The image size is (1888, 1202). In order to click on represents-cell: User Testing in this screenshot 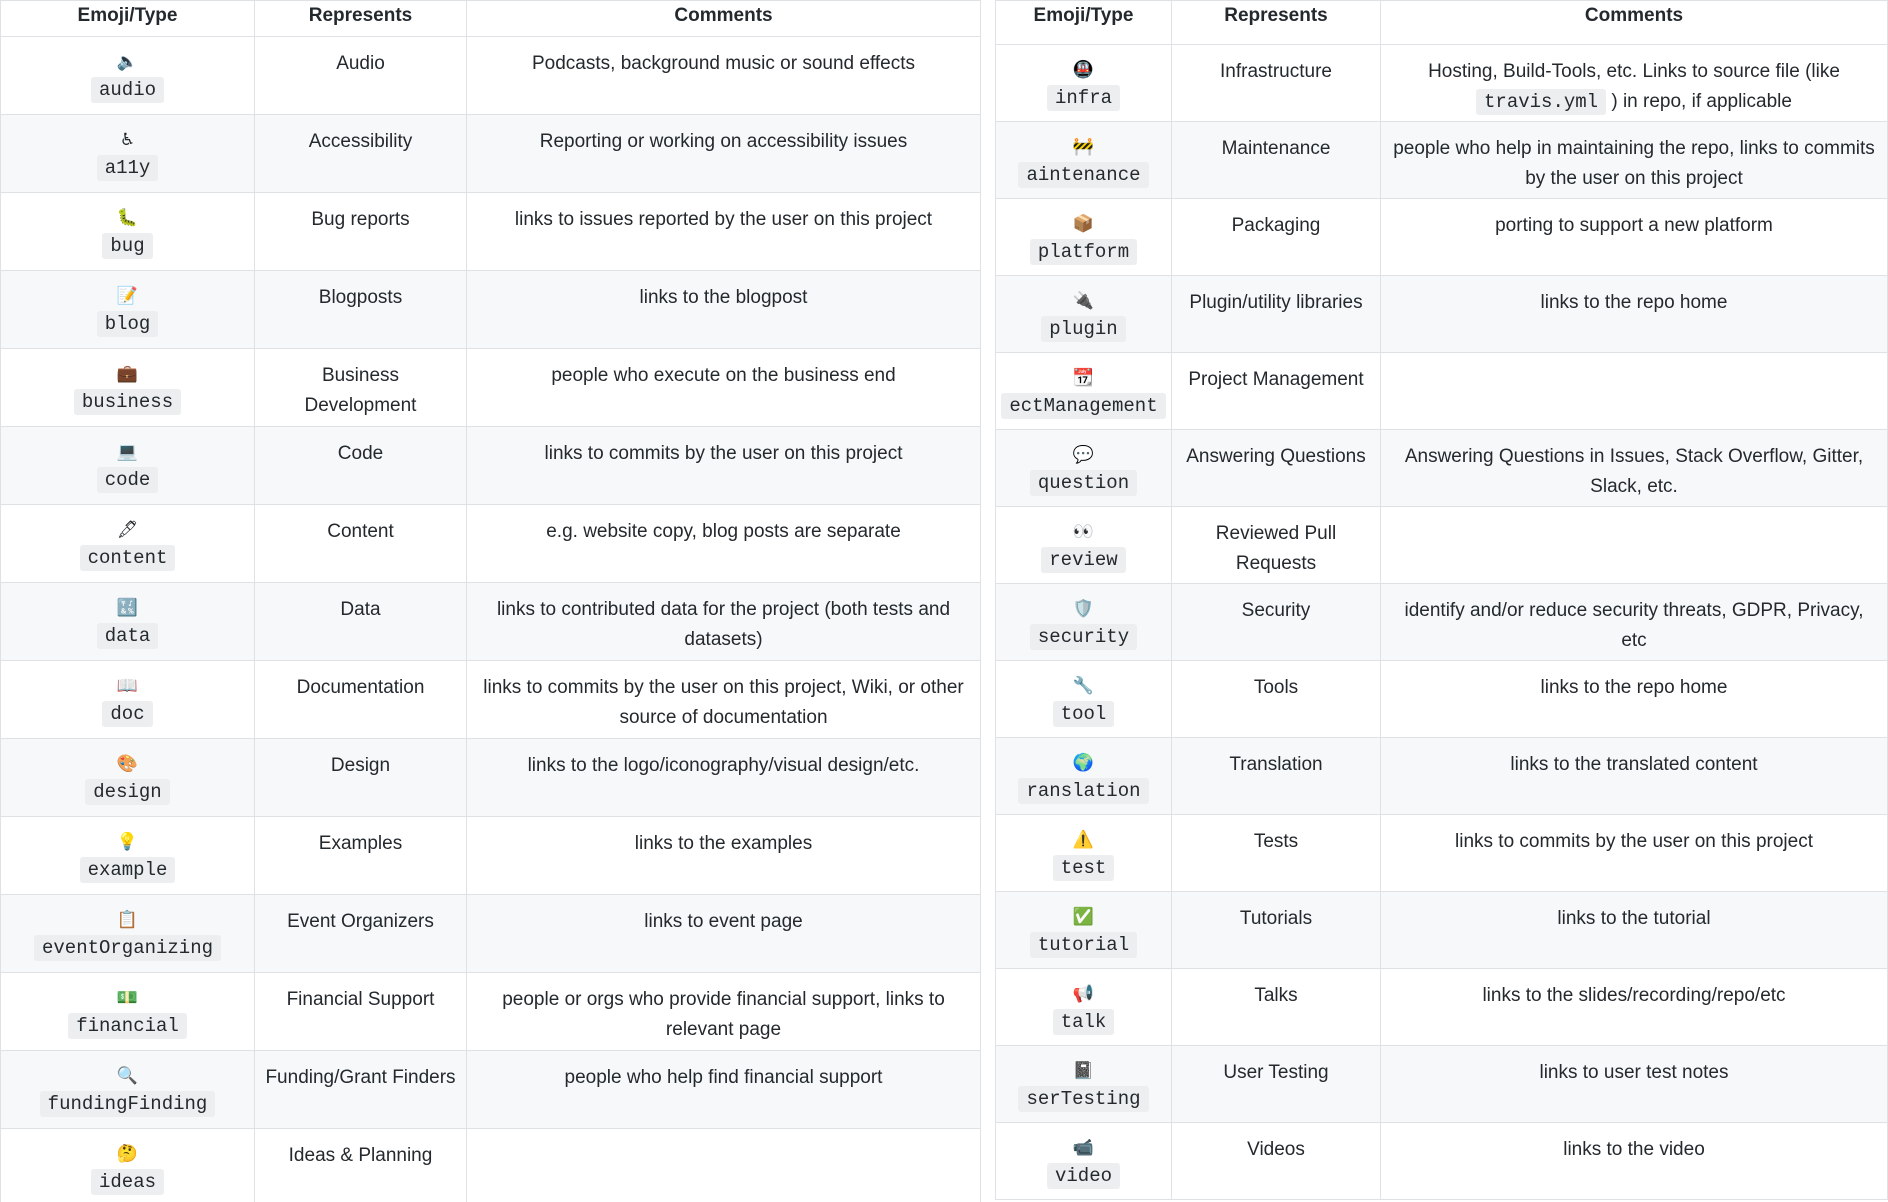, I will do `click(1276, 1084)`.